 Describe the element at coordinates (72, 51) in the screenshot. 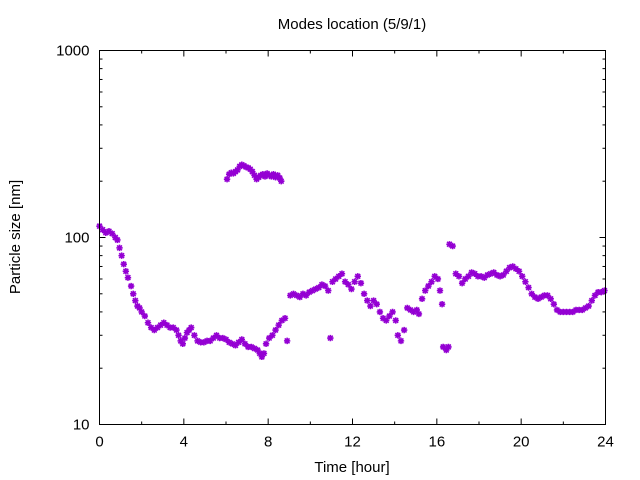

I see `y-tick-label: 1000` at that location.